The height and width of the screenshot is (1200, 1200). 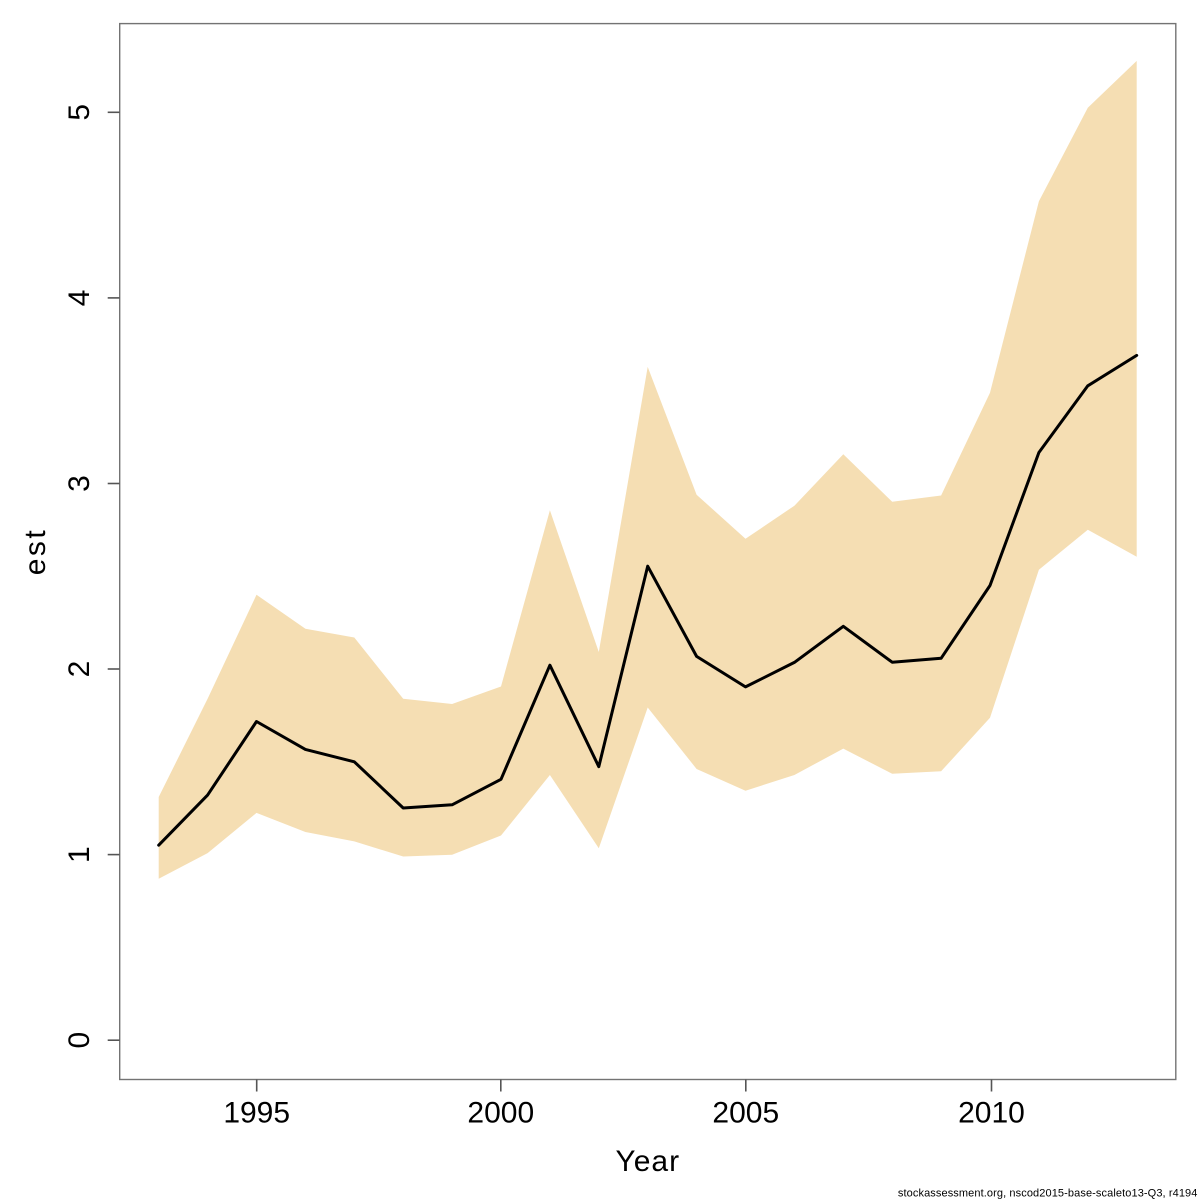 What do you see at coordinates (79, 483) in the screenshot?
I see `svg-text: 3` at bounding box center [79, 483].